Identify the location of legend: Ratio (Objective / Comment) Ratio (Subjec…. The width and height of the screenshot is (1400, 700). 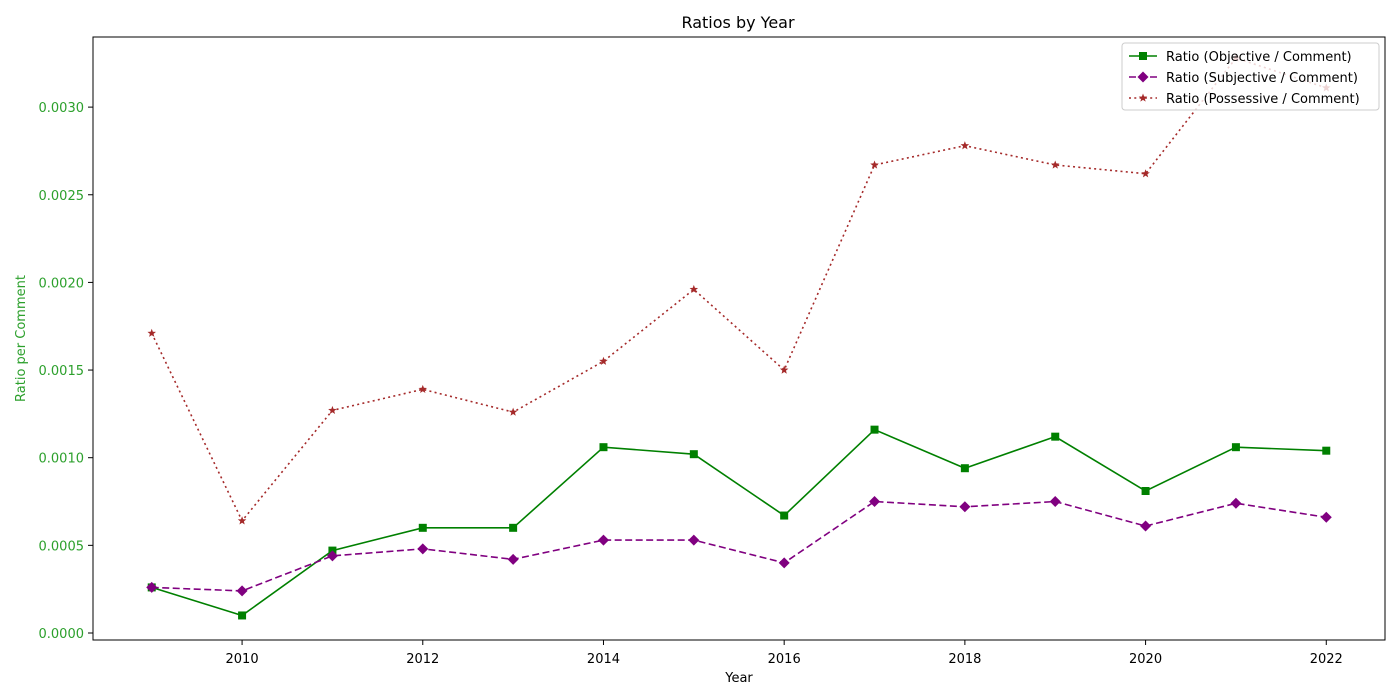
(1250, 76).